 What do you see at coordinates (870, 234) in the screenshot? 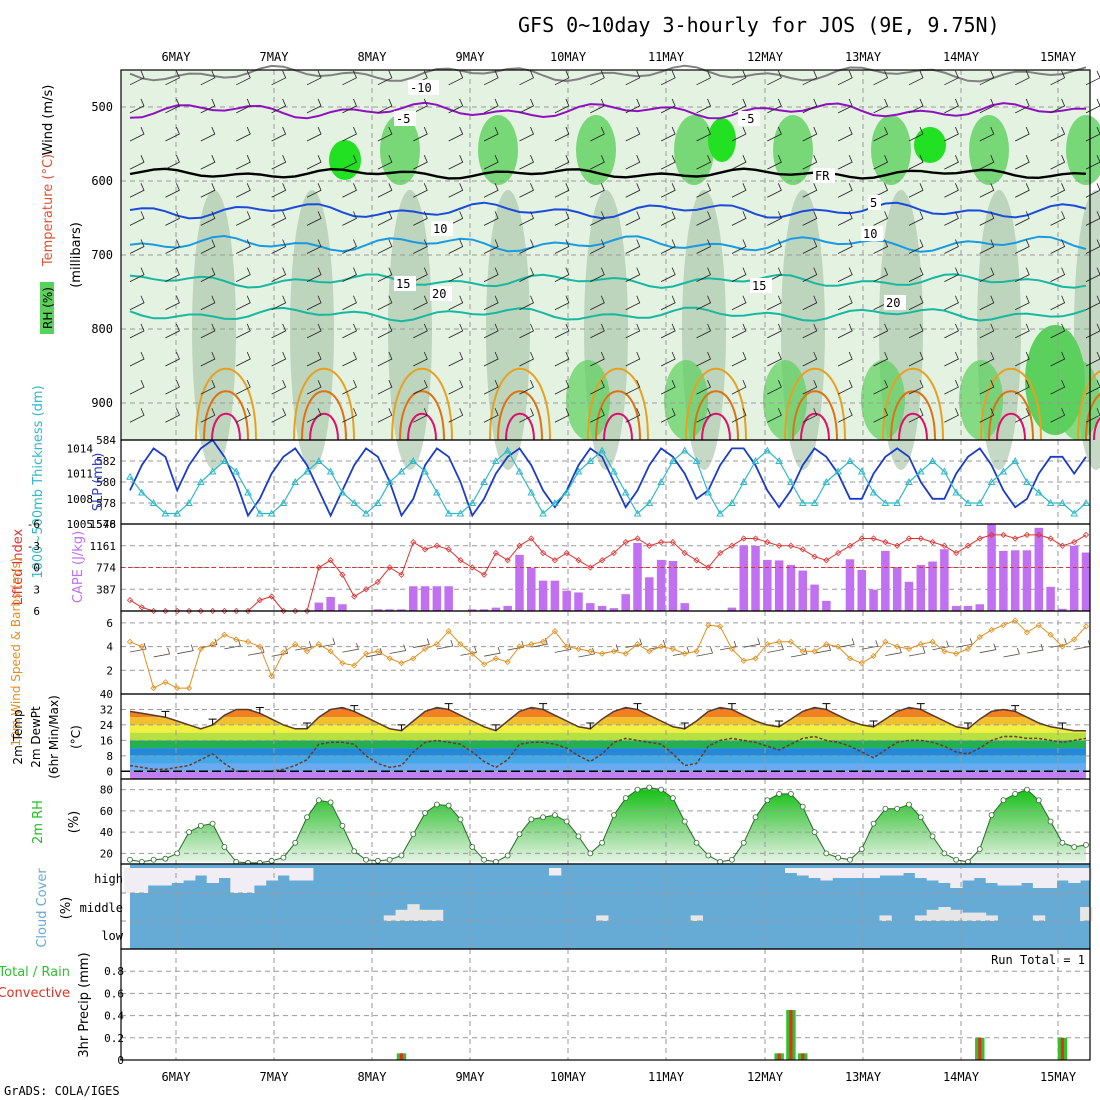
I see `contour-label: 10` at bounding box center [870, 234].